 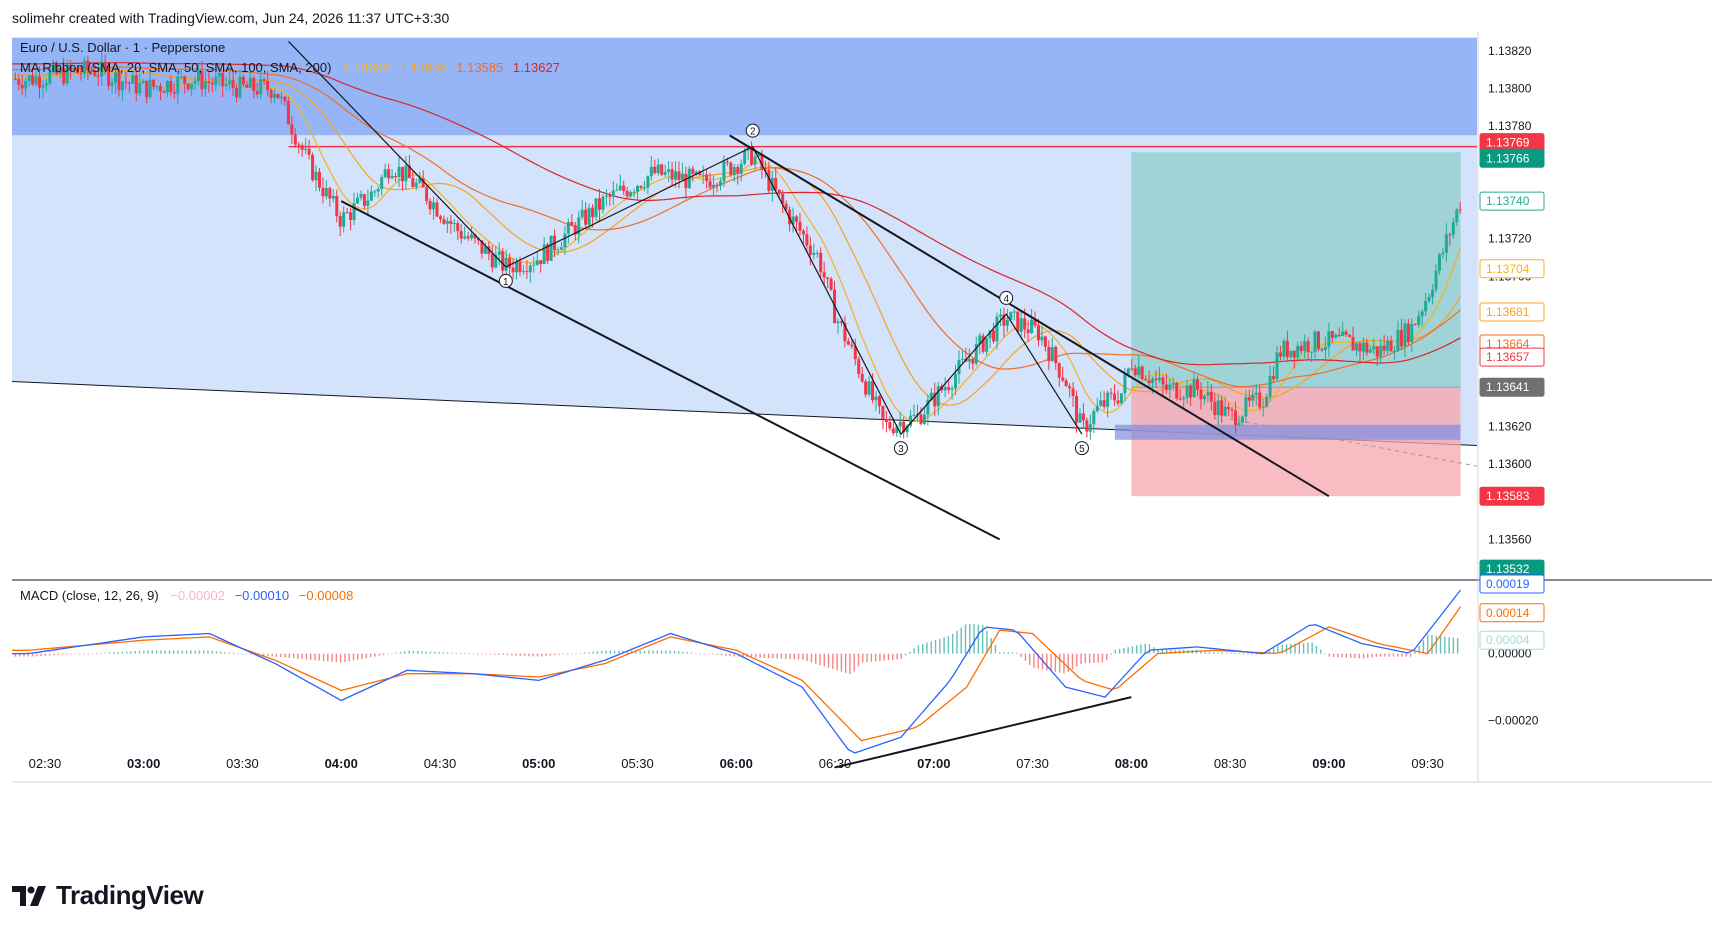 I want to click on macd-signal-line, so click(x=737, y=674).